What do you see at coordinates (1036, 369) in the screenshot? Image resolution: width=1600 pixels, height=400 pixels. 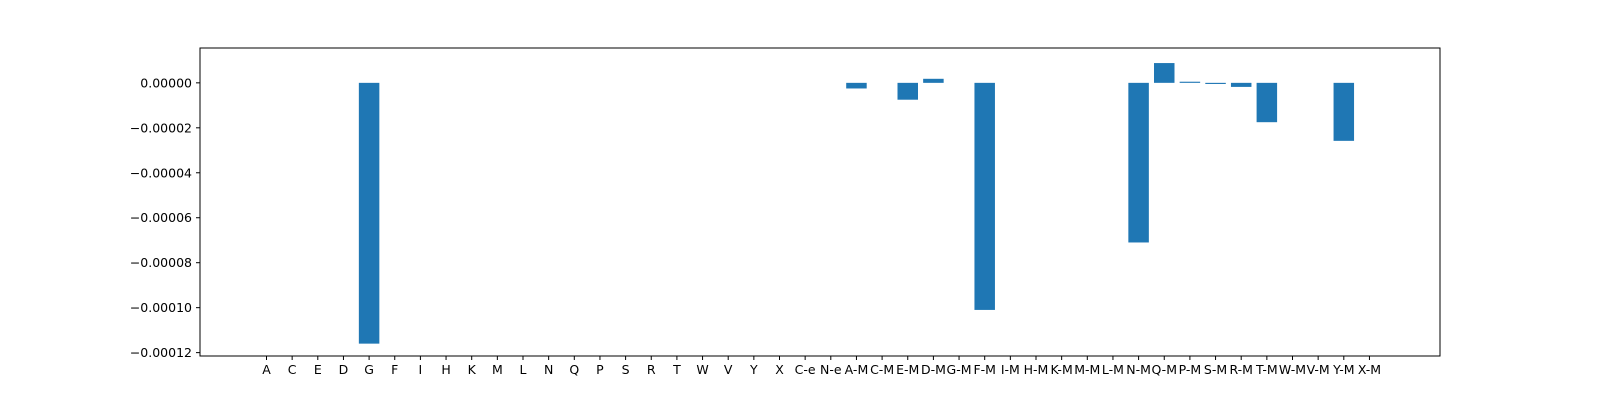 I see `x-tick-label: H-M` at bounding box center [1036, 369].